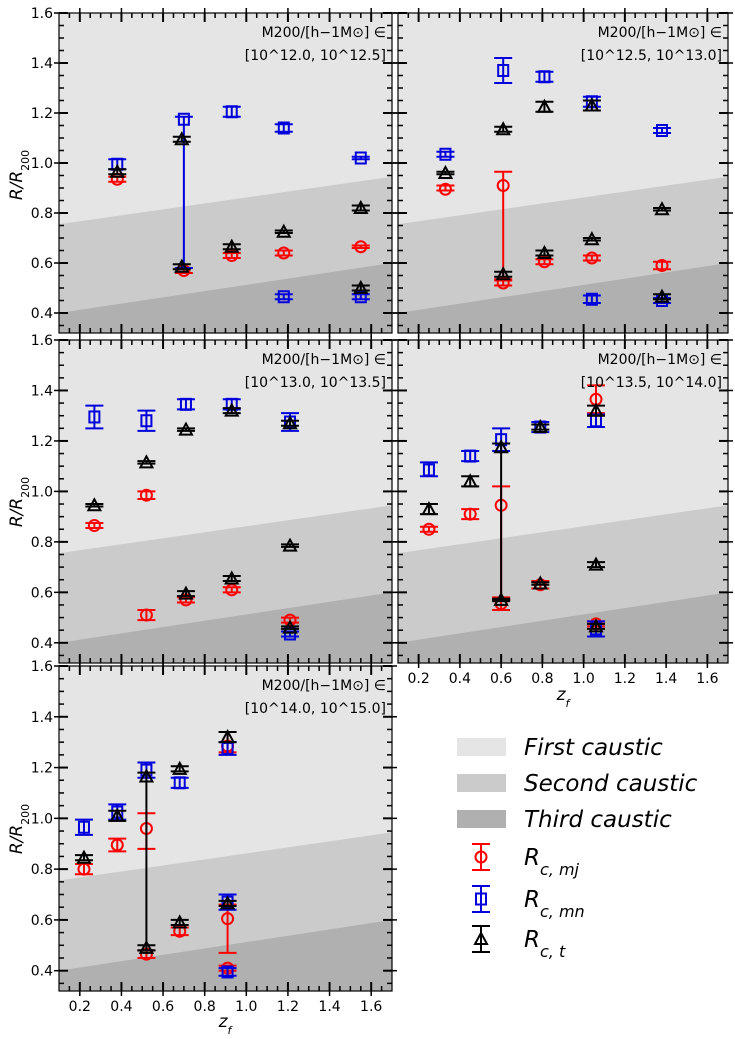 This screenshot has height=1039, width=735. Describe the element at coordinates (231, 1030) in the screenshot. I see `x-axis-label-sub: f` at that location.